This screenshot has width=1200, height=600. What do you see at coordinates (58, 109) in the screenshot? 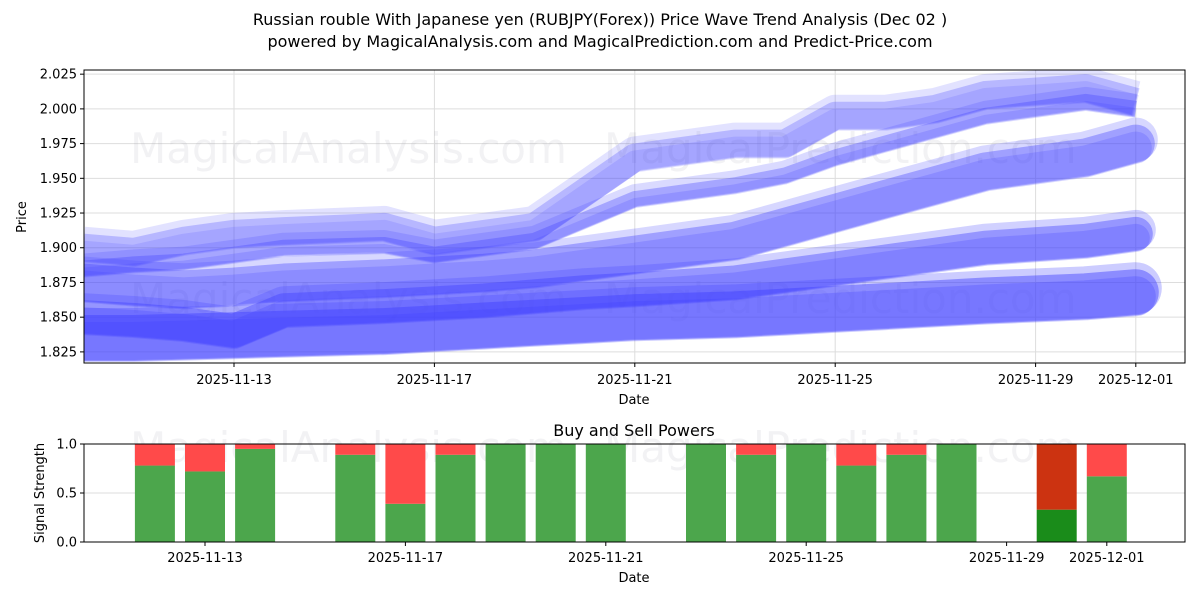
I see `y-tick-label: 2.000` at bounding box center [58, 109].